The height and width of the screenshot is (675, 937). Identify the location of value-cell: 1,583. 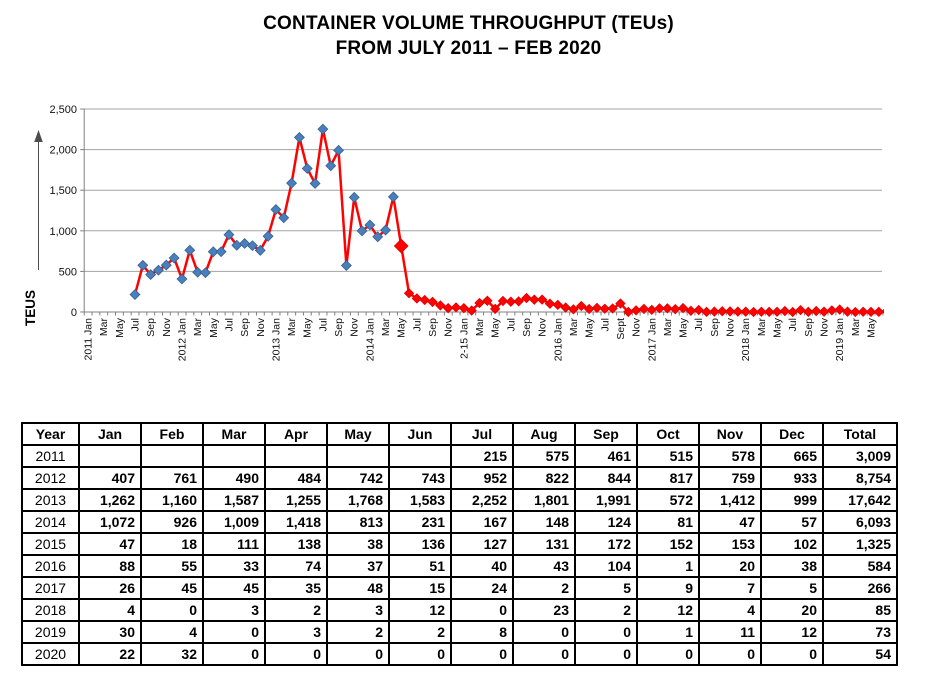
(420, 500).